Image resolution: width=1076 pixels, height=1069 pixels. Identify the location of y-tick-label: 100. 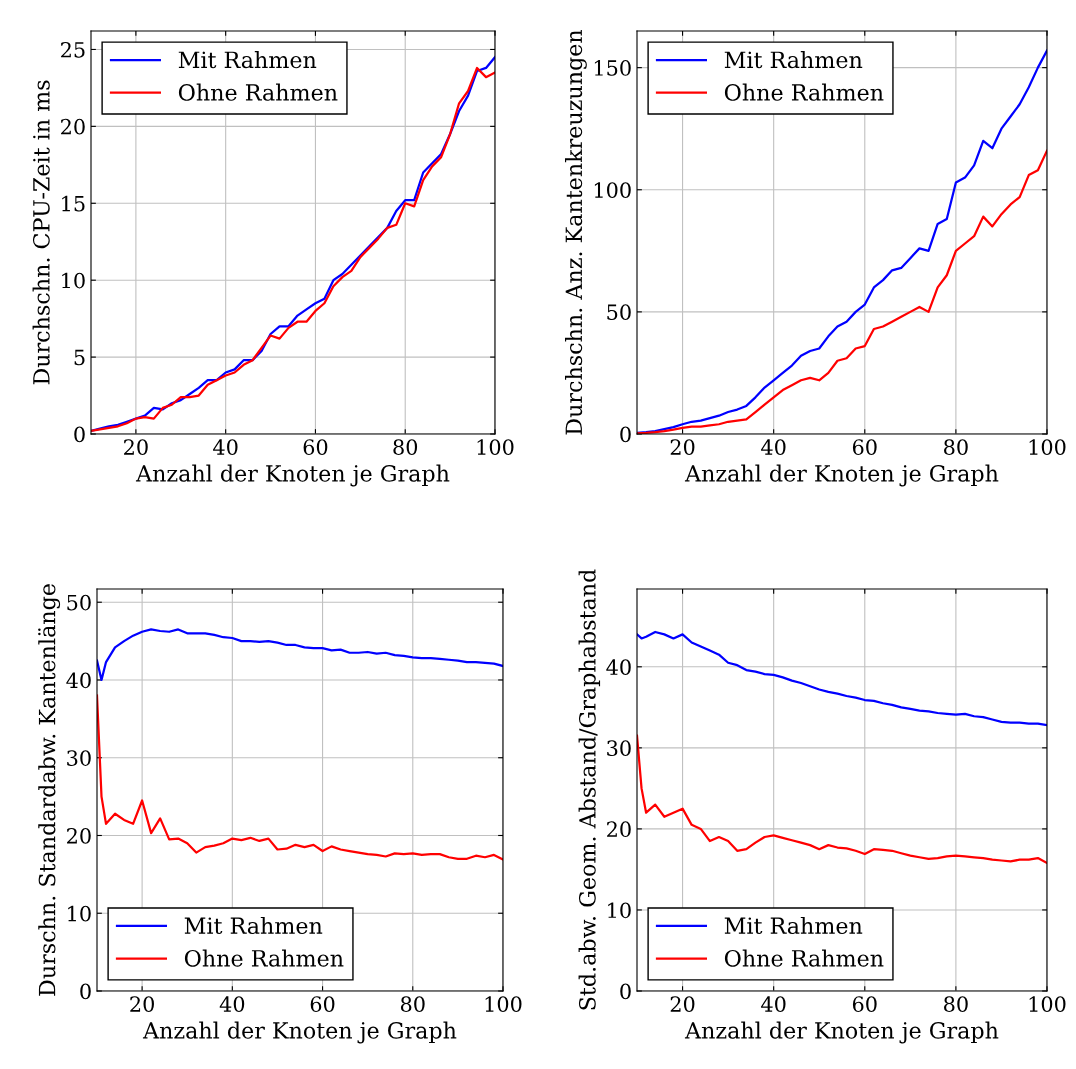
(612, 190).